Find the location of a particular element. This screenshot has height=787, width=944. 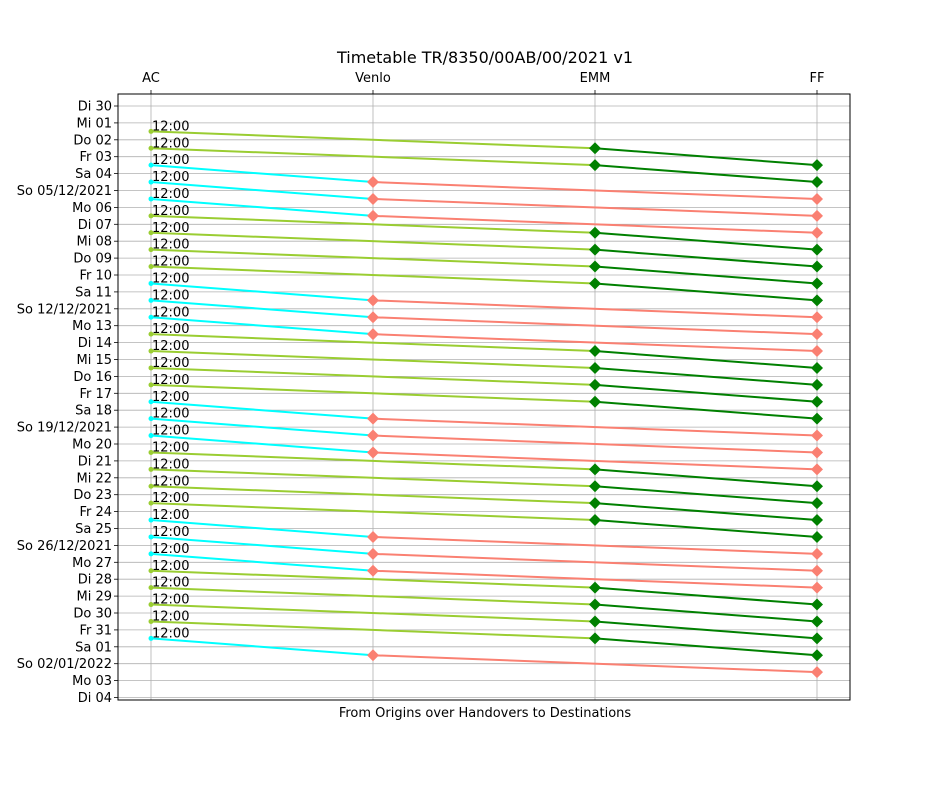

y-tick-label: Mi 15 is located at coordinates (94, 360).